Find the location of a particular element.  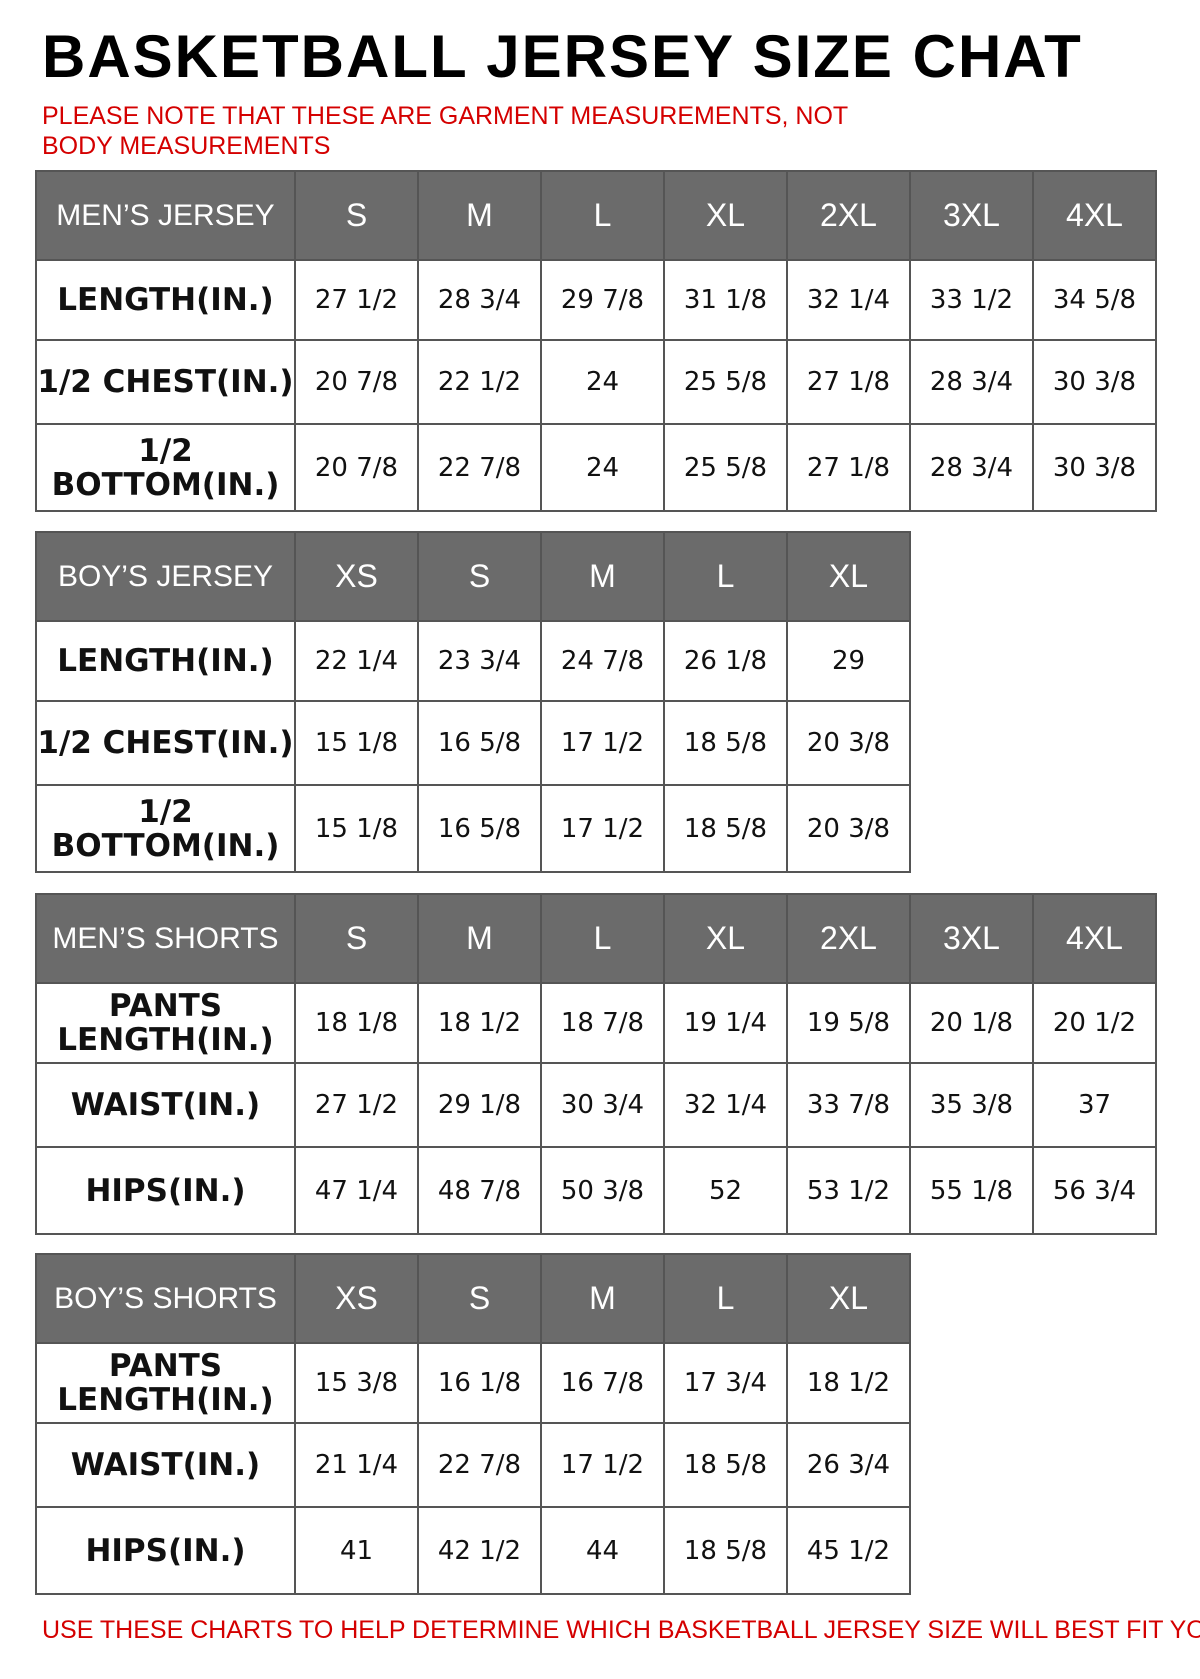

measure-value: 41 is located at coordinates (356, 1550).